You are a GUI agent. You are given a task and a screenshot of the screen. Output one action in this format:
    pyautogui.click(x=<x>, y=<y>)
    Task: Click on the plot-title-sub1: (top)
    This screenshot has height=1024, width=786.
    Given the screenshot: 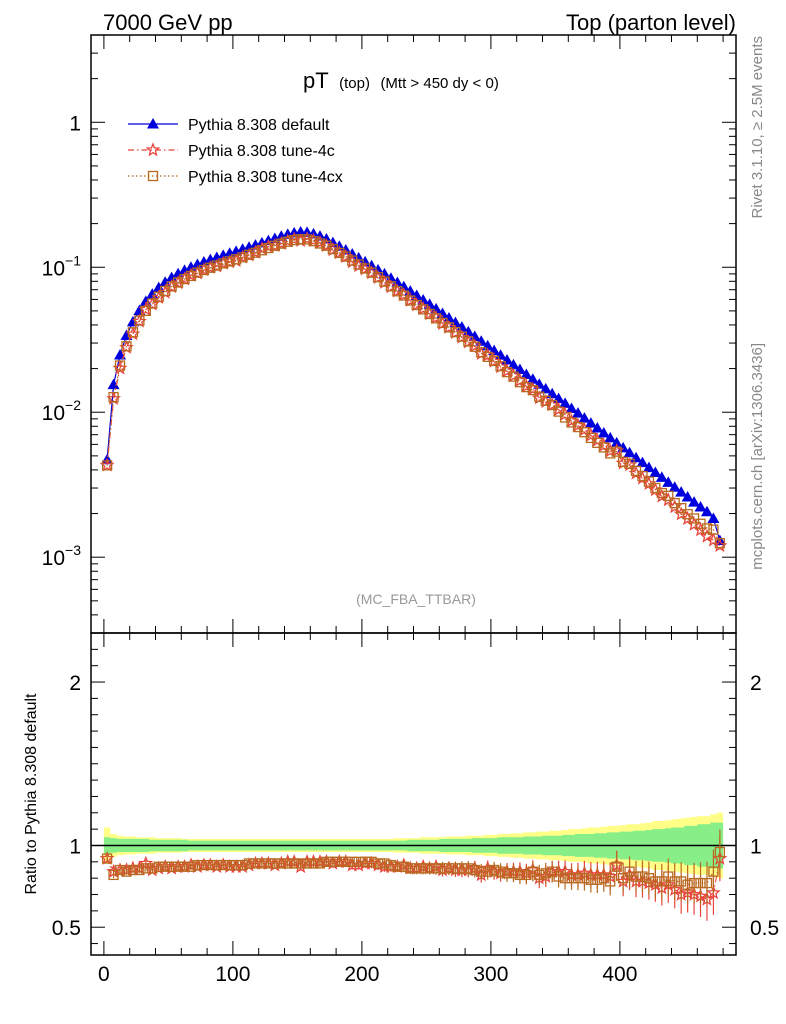 What is the action you would take?
    pyautogui.click(x=354, y=83)
    